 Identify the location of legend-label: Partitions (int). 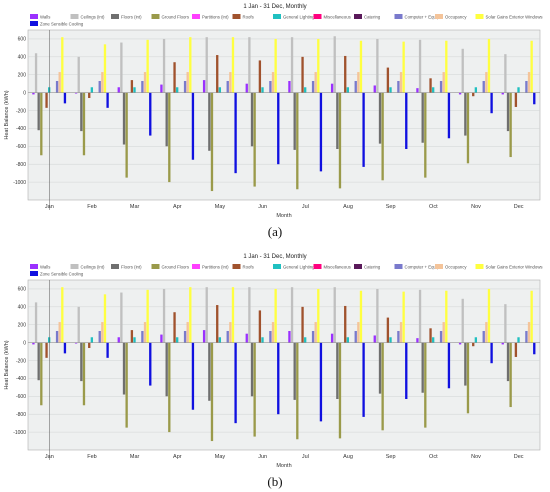
(215, 267).